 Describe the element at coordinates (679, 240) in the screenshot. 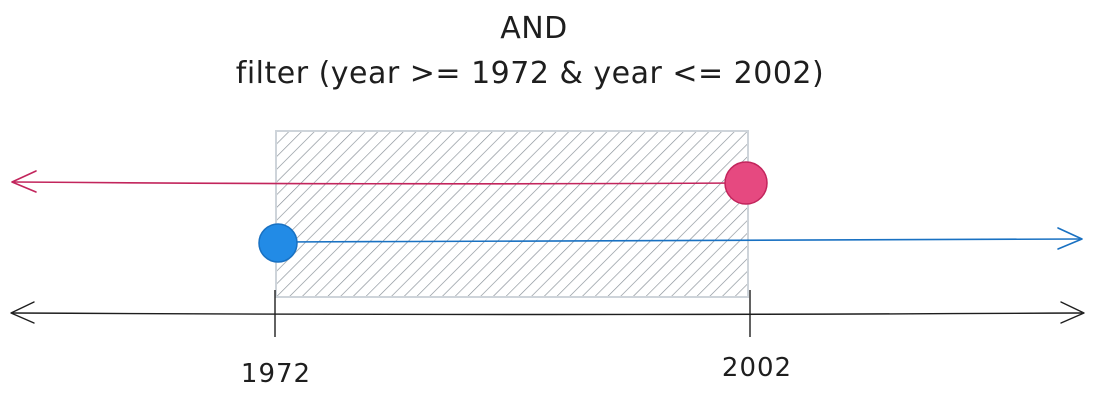

I see `lower-bound-ray` at that location.